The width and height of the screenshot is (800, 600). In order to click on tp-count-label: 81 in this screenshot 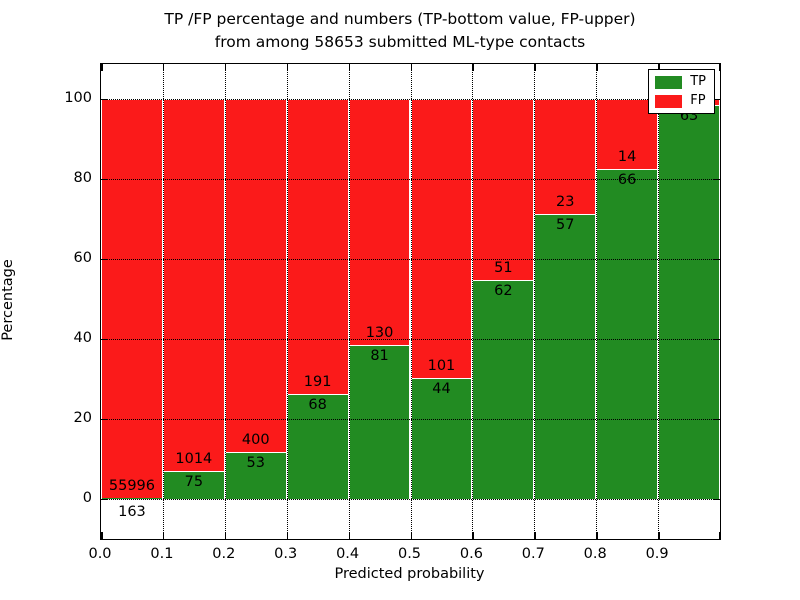, I will do `click(379, 356)`.